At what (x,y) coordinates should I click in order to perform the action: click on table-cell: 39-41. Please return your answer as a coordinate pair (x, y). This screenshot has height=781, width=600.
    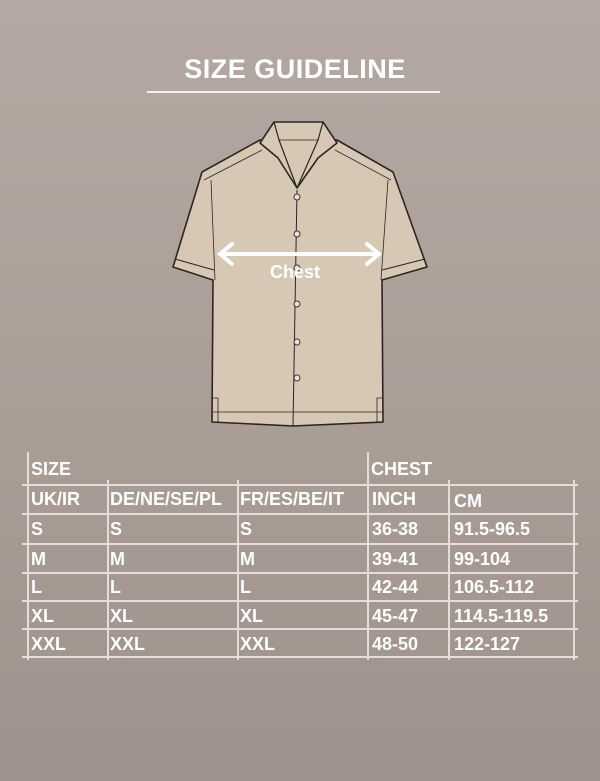
    Looking at the image, I should click on (395, 559).